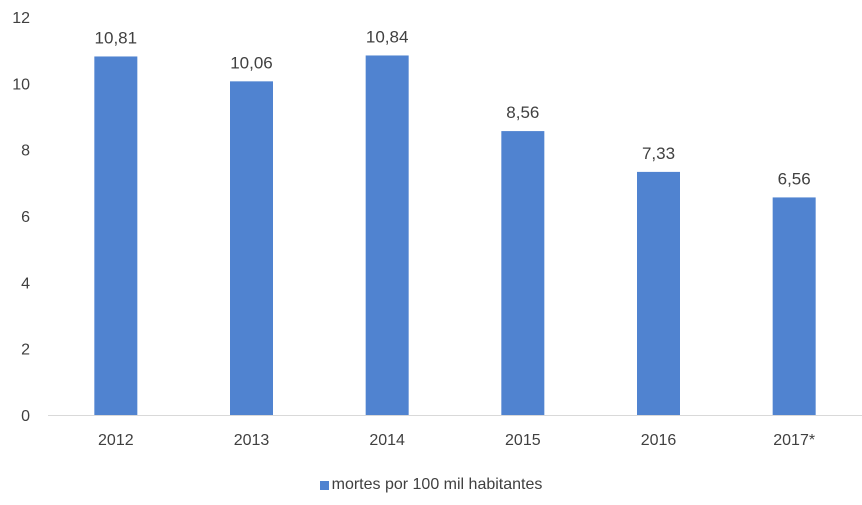  What do you see at coordinates (252, 440) in the screenshot?
I see `x-tick-label: 2013` at bounding box center [252, 440].